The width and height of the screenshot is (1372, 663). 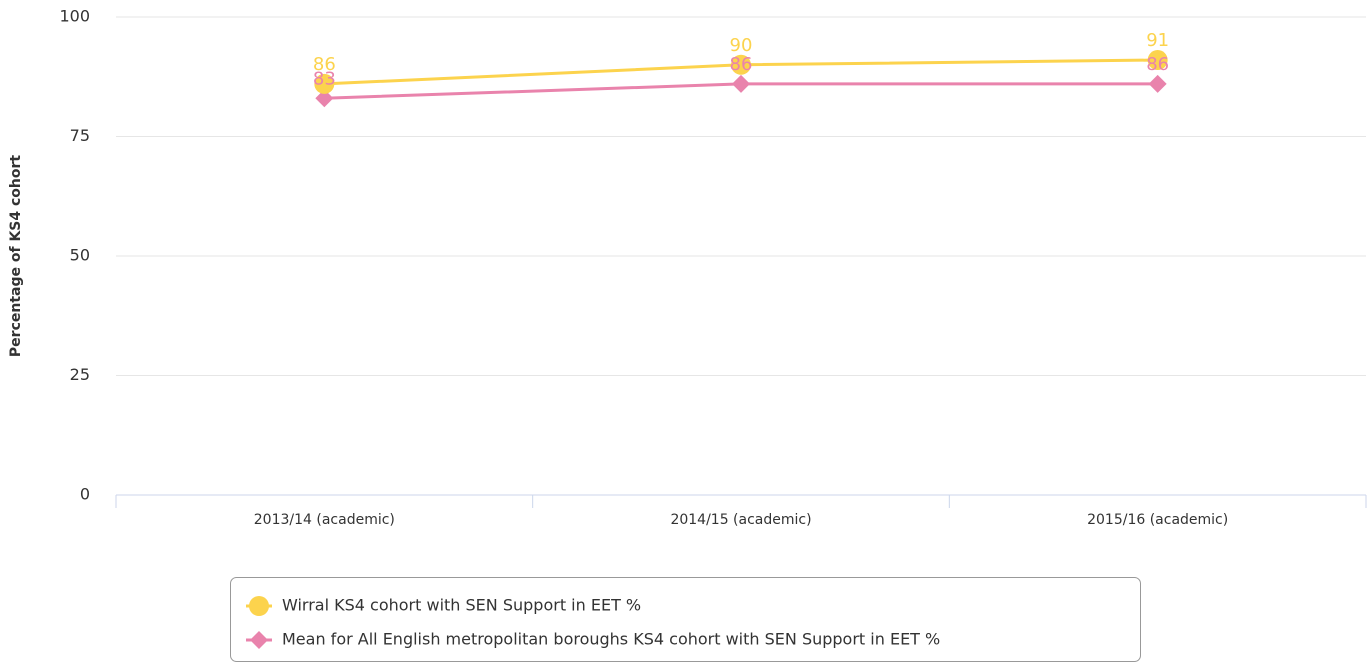 What do you see at coordinates (80, 135) in the screenshot?
I see `y-tick-label: 75` at bounding box center [80, 135].